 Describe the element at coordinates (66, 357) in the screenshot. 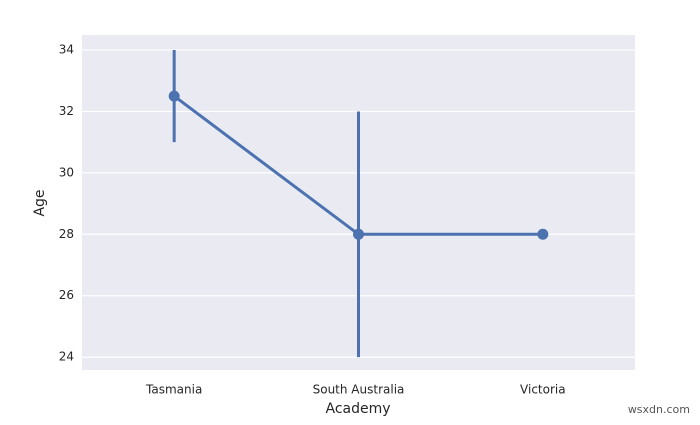

I see `y-tick-label: 24` at that location.